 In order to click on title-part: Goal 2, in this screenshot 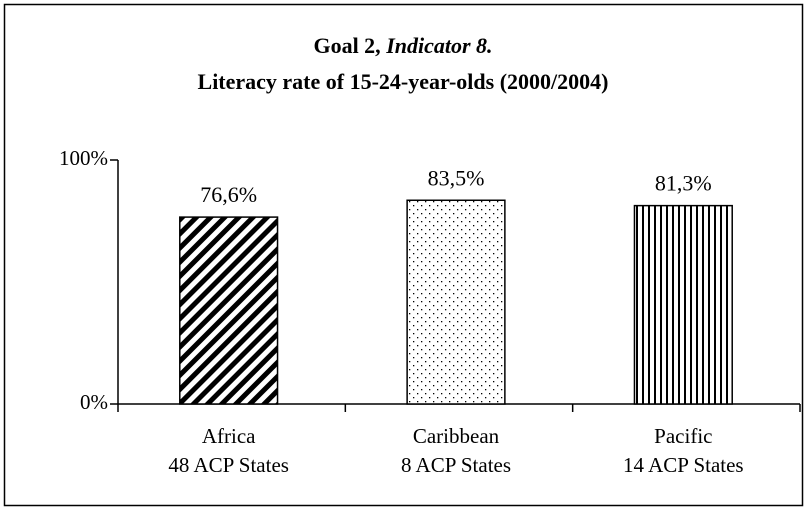, I will do `click(346, 45)`.